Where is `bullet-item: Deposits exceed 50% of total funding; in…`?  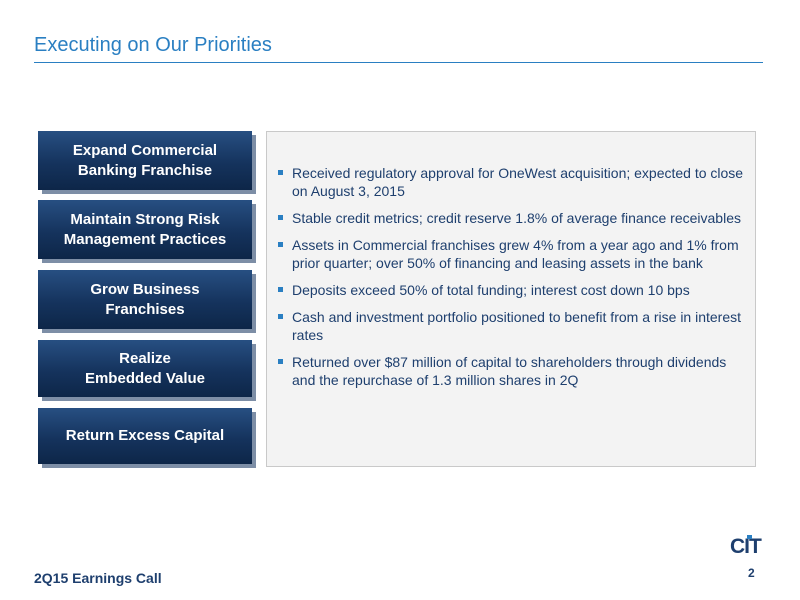
bullet-item: Deposits exceed 50% of total funding; in… is located at coordinates (513, 290).